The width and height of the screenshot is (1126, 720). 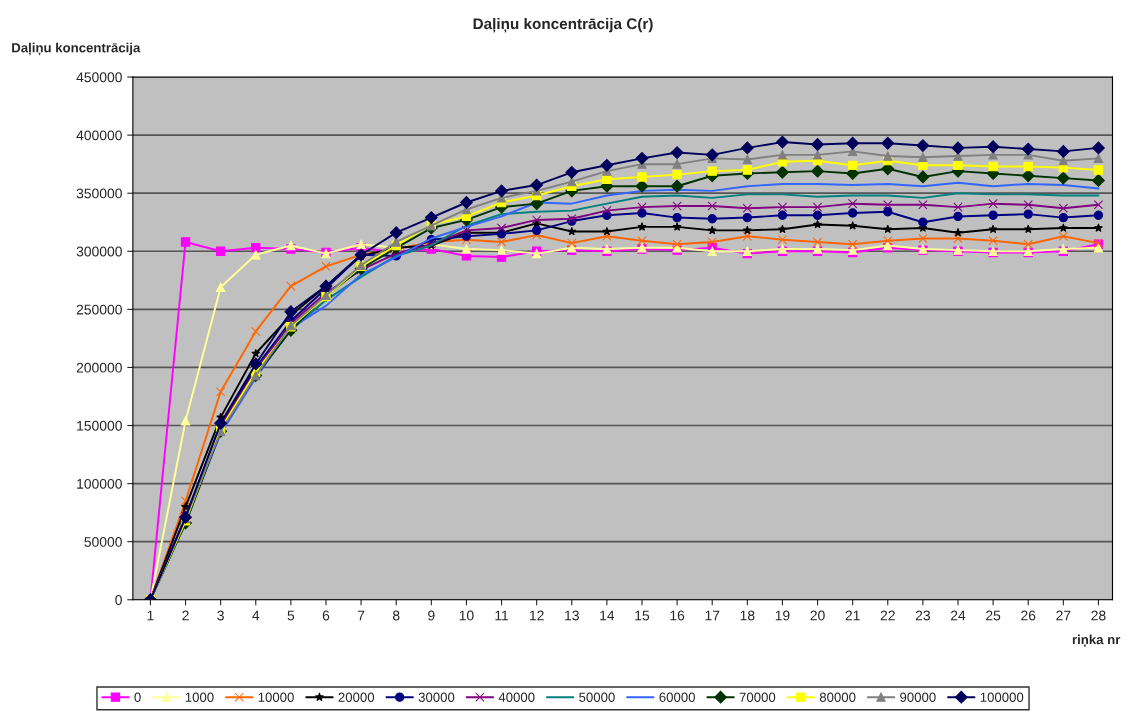 I want to click on chart-title: Daļiņu koncentrācija C(r), so click(x=563, y=25).